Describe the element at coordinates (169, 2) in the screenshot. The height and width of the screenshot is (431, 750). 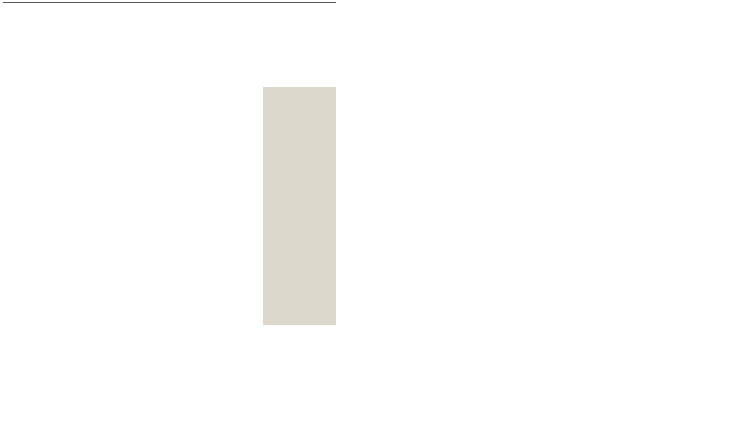
I see `top-rule` at that location.